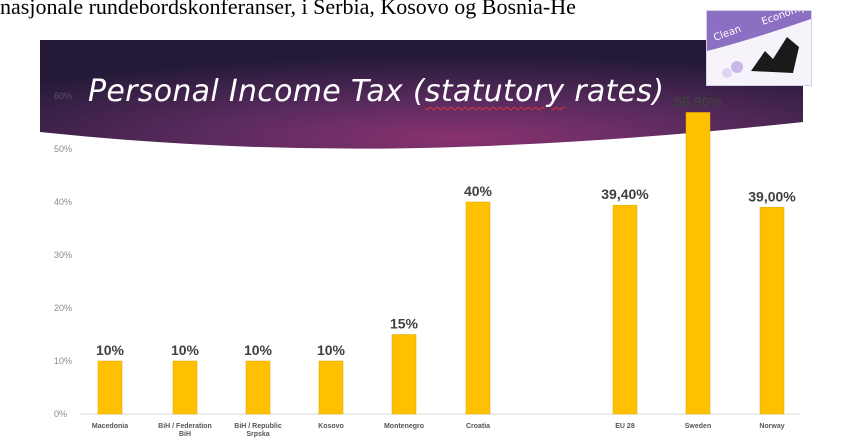  I want to click on clean-economy-logo: Clean Economy, so click(759, 48).